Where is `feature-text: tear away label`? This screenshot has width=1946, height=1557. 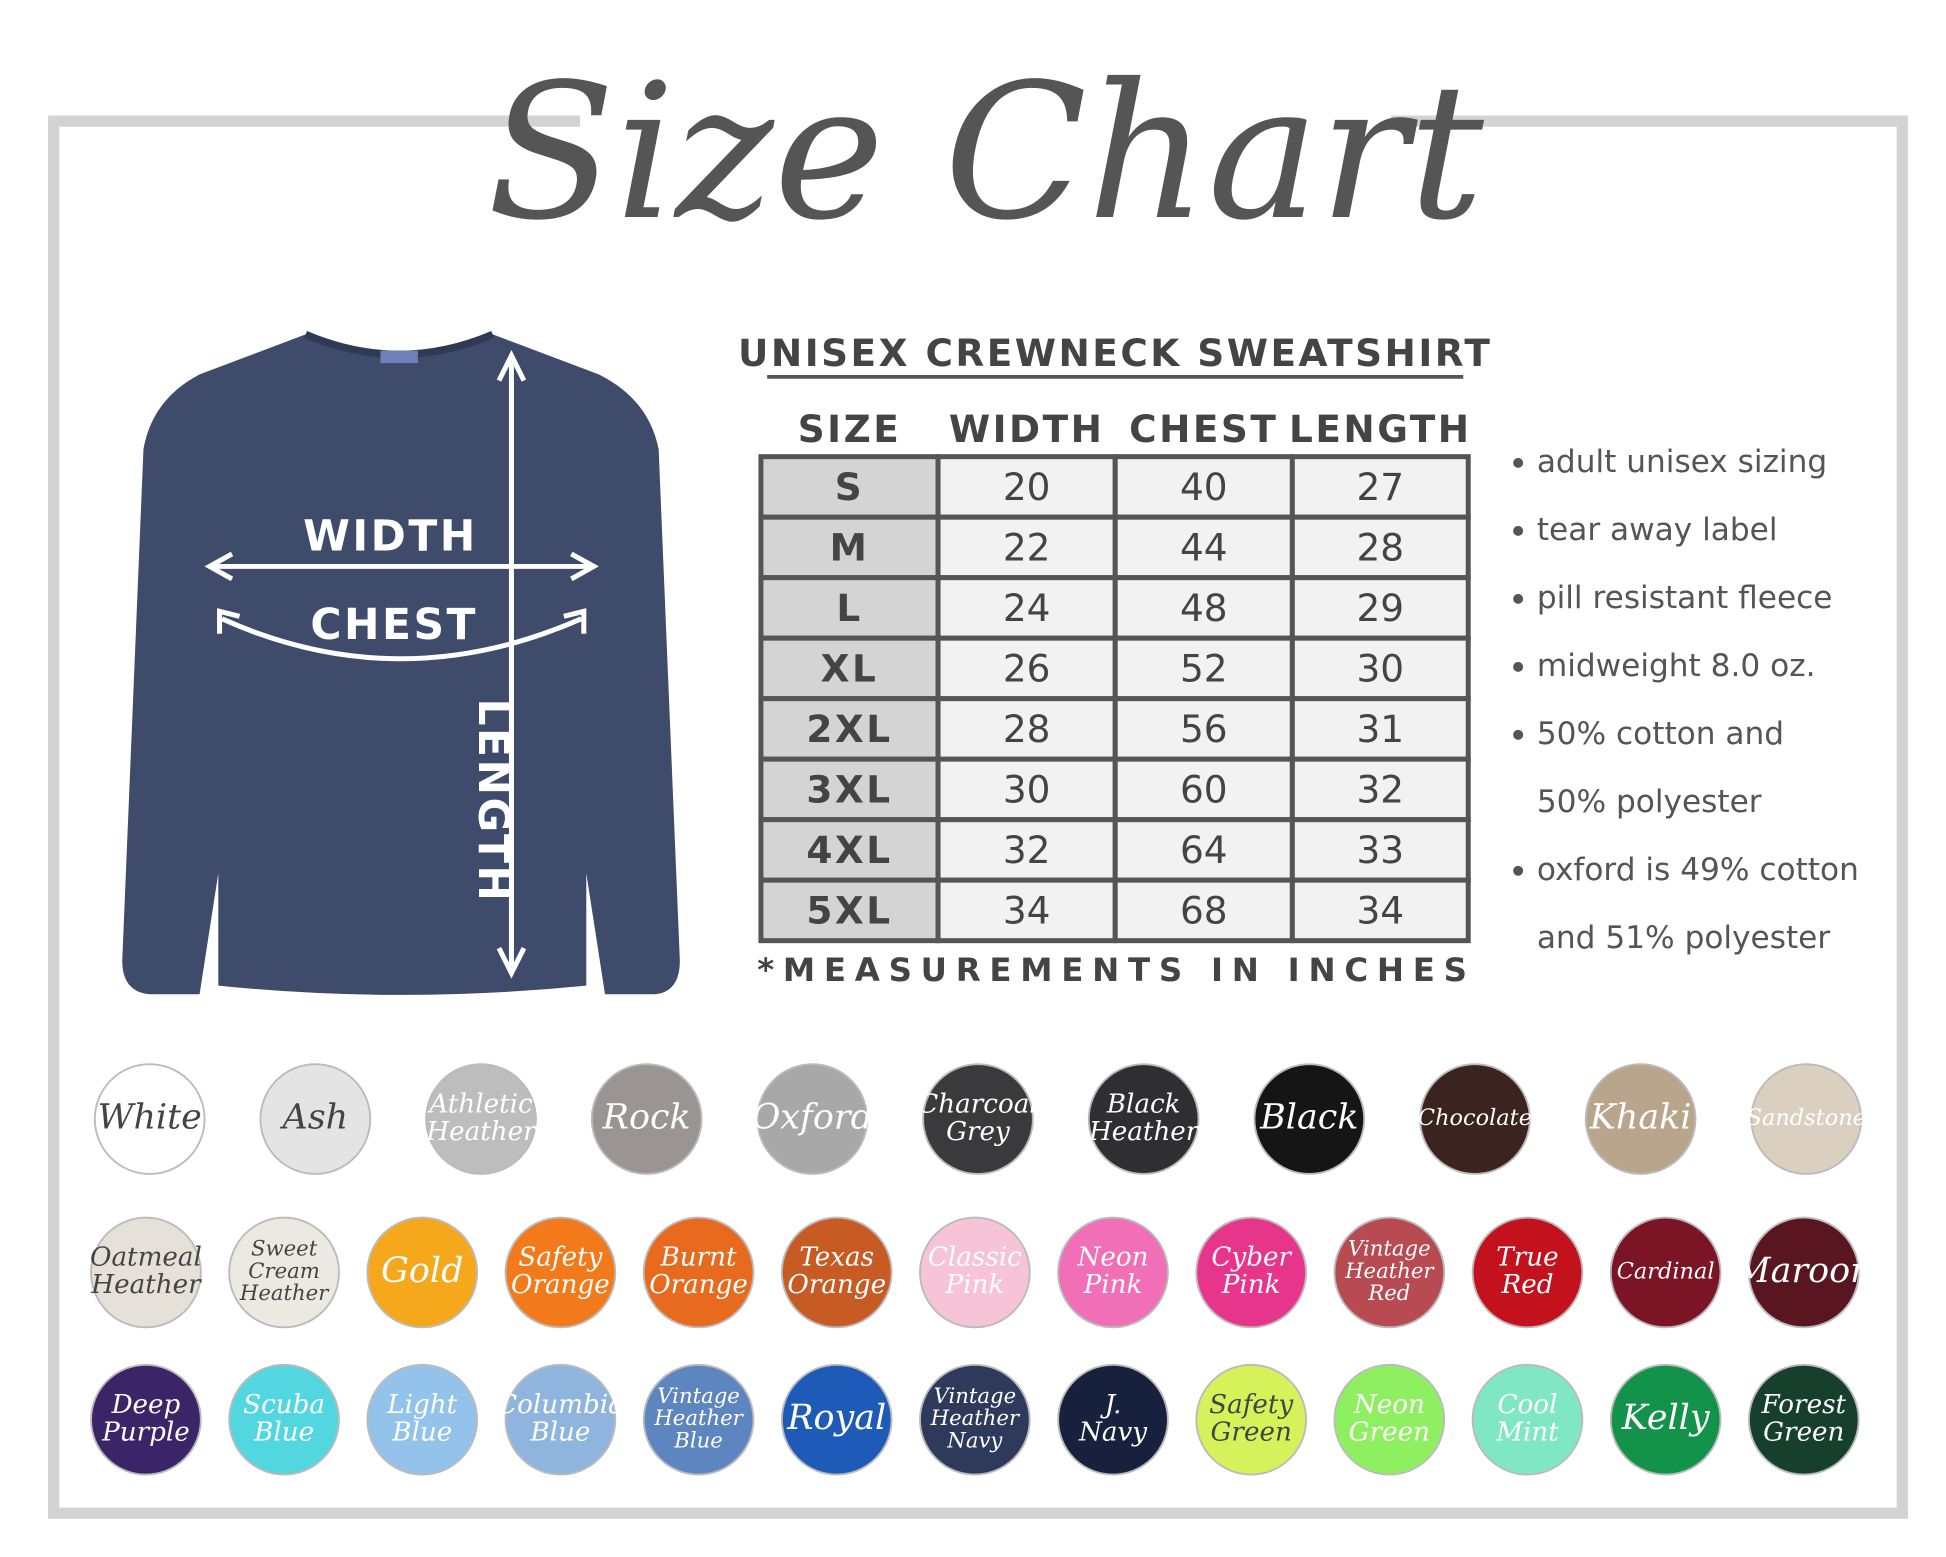
feature-text: tear away label is located at coordinates (1657, 530).